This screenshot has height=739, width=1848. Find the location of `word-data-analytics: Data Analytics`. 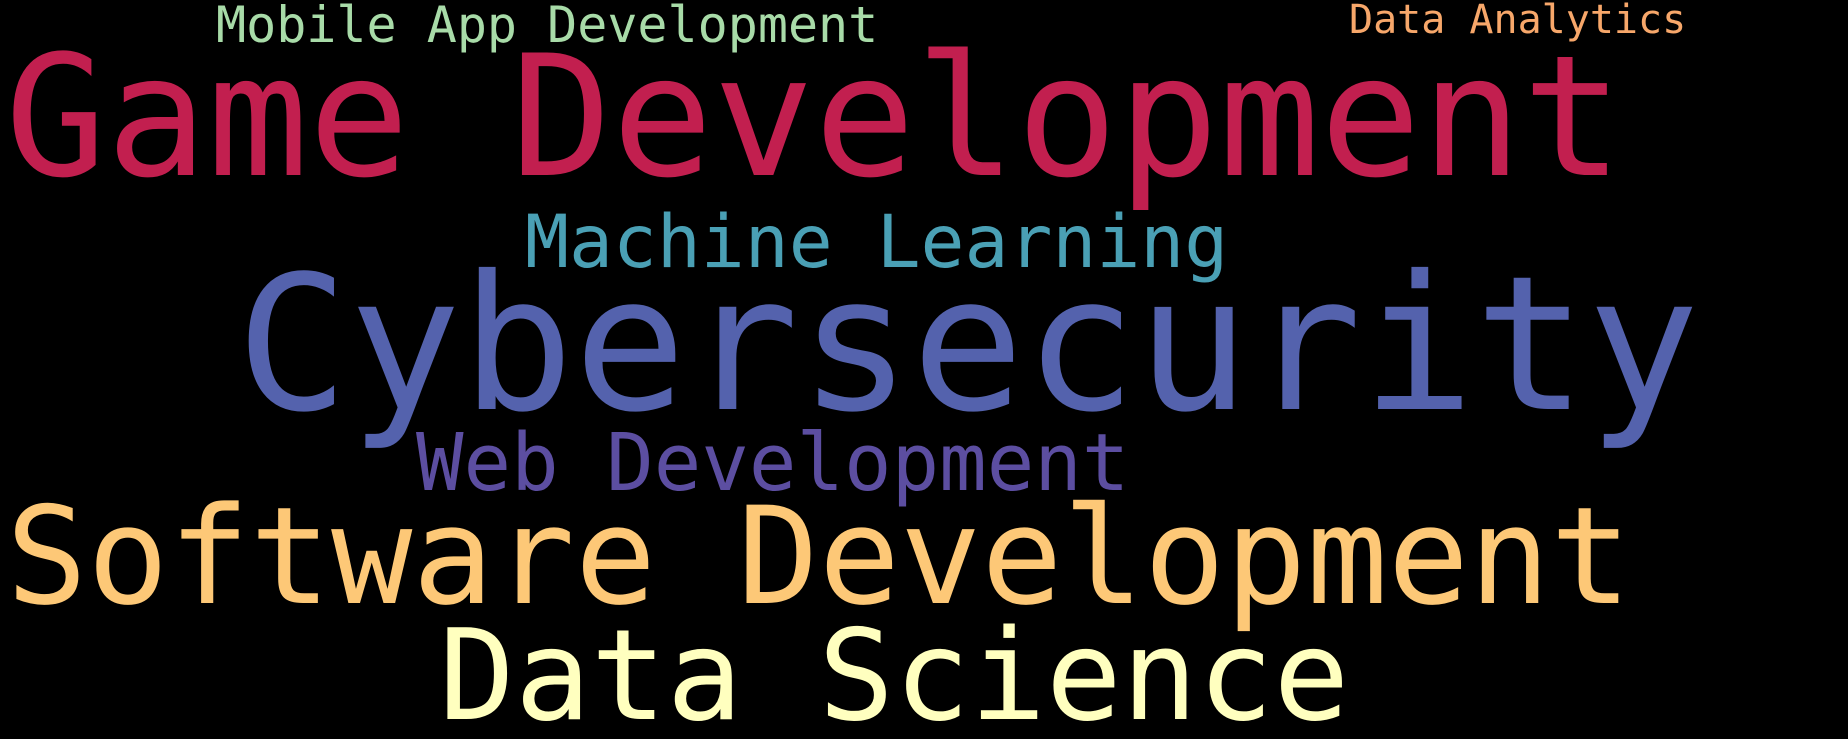

word-data-analytics: Data Analytics is located at coordinates (1518, 21).